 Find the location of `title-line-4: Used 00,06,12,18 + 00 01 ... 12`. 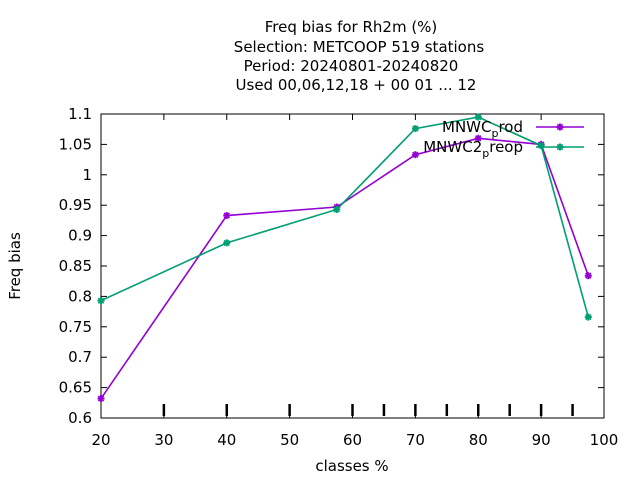

title-line-4: Used 00,06,12,18 + 00 01 ... 12 is located at coordinates (356, 85).